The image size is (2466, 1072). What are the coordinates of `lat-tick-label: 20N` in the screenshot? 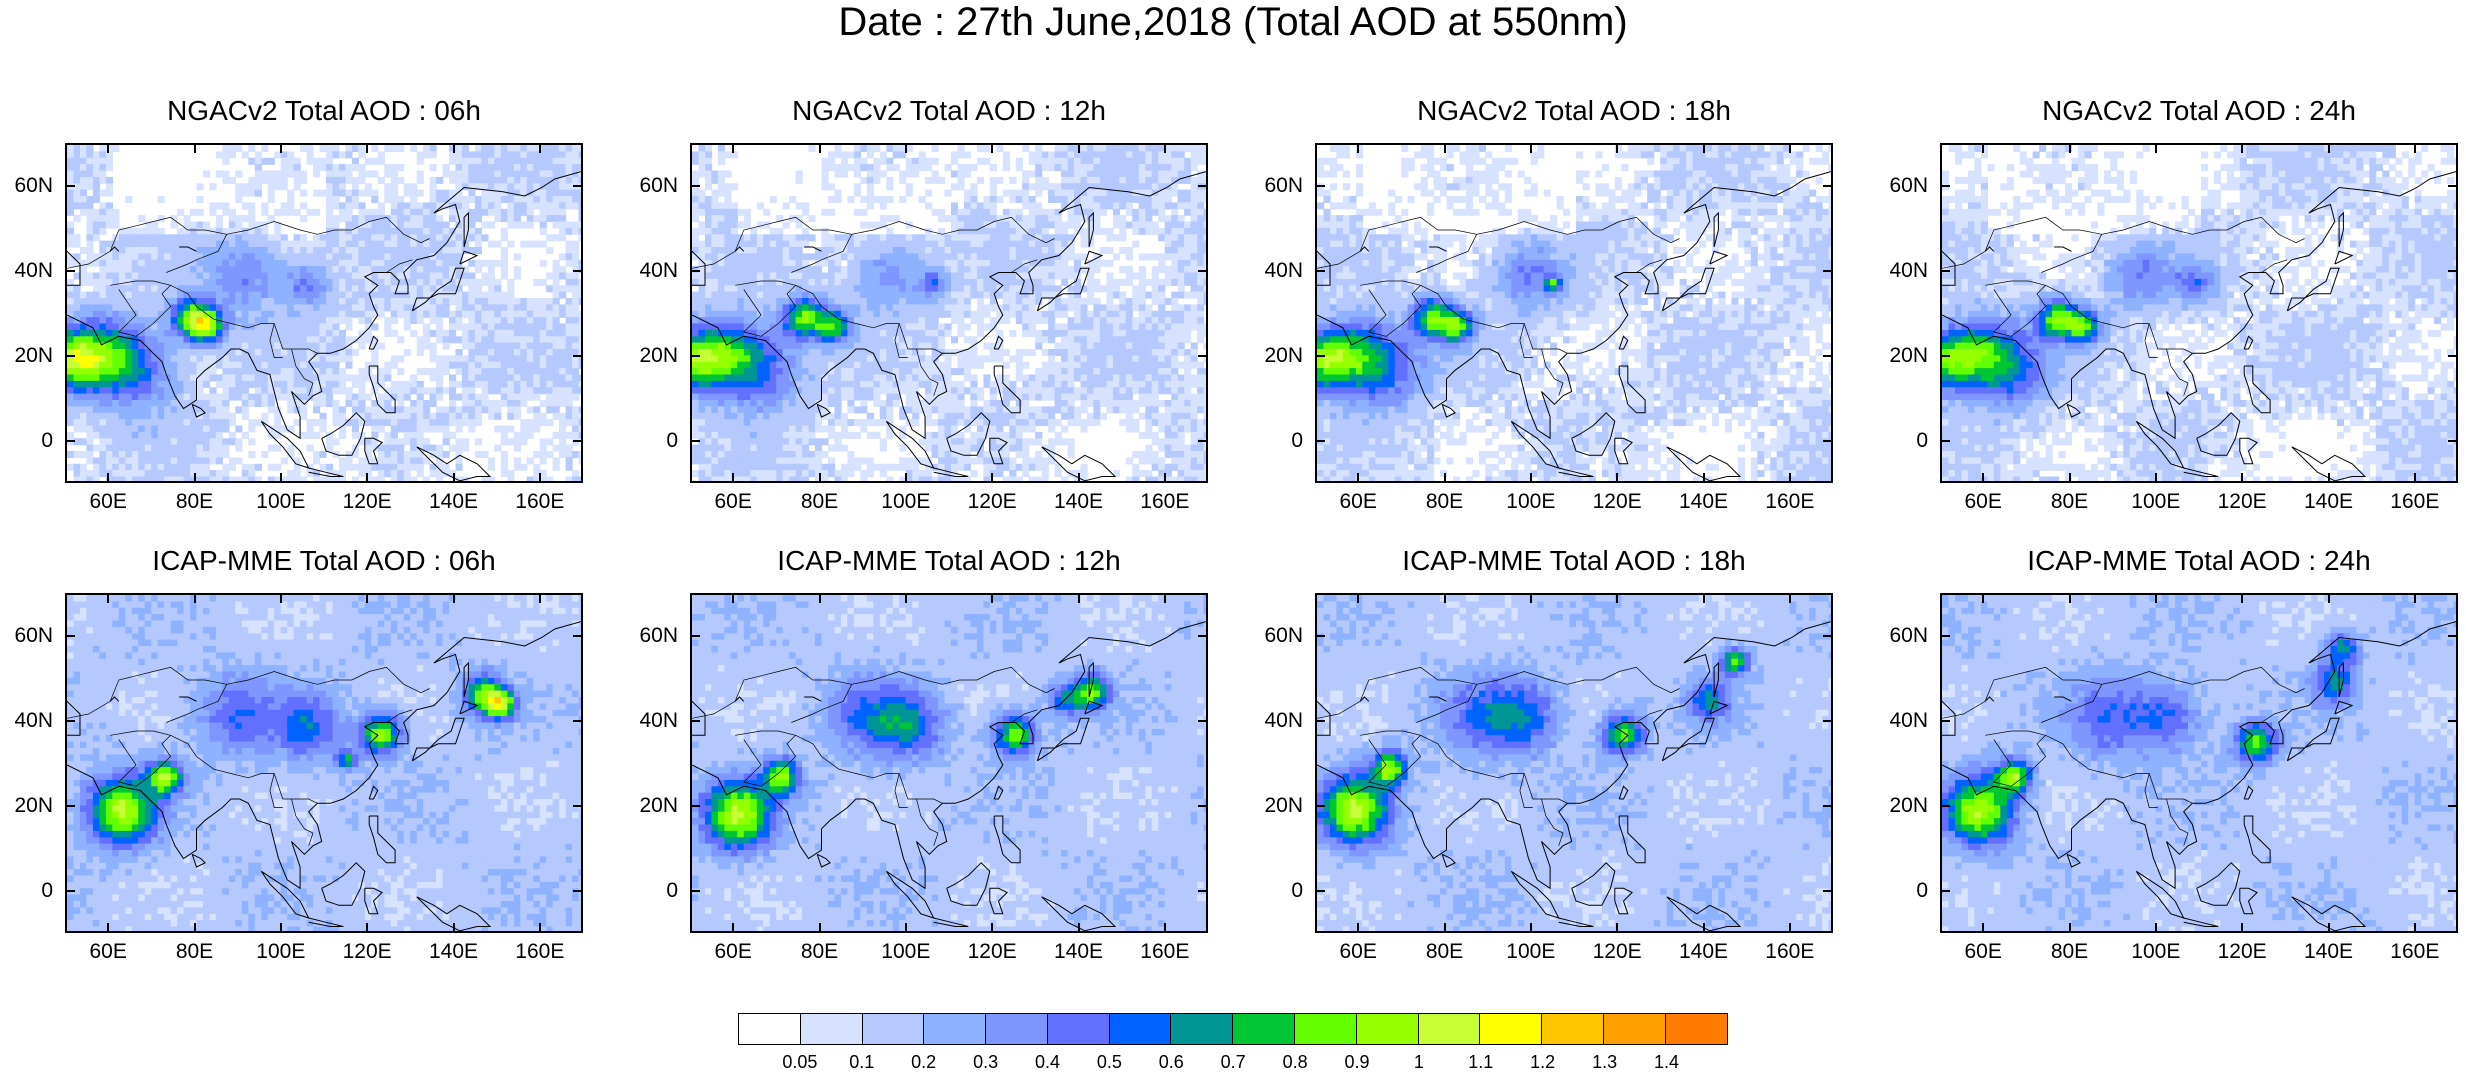 It's located at (1903, 806).